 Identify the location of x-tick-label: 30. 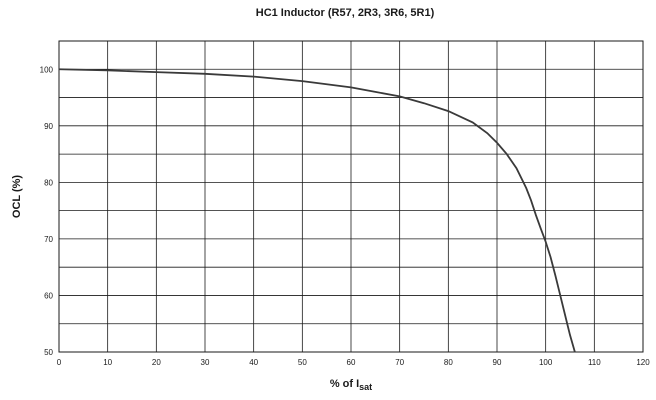
(205, 362).